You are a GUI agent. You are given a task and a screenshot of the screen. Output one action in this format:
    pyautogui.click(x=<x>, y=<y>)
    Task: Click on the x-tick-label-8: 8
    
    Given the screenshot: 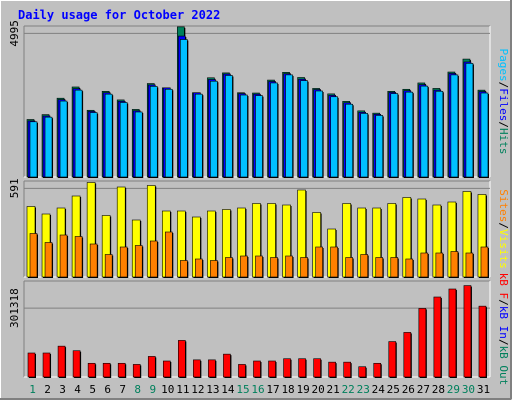 What is the action you would take?
    pyautogui.click(x=137, y=389)
    